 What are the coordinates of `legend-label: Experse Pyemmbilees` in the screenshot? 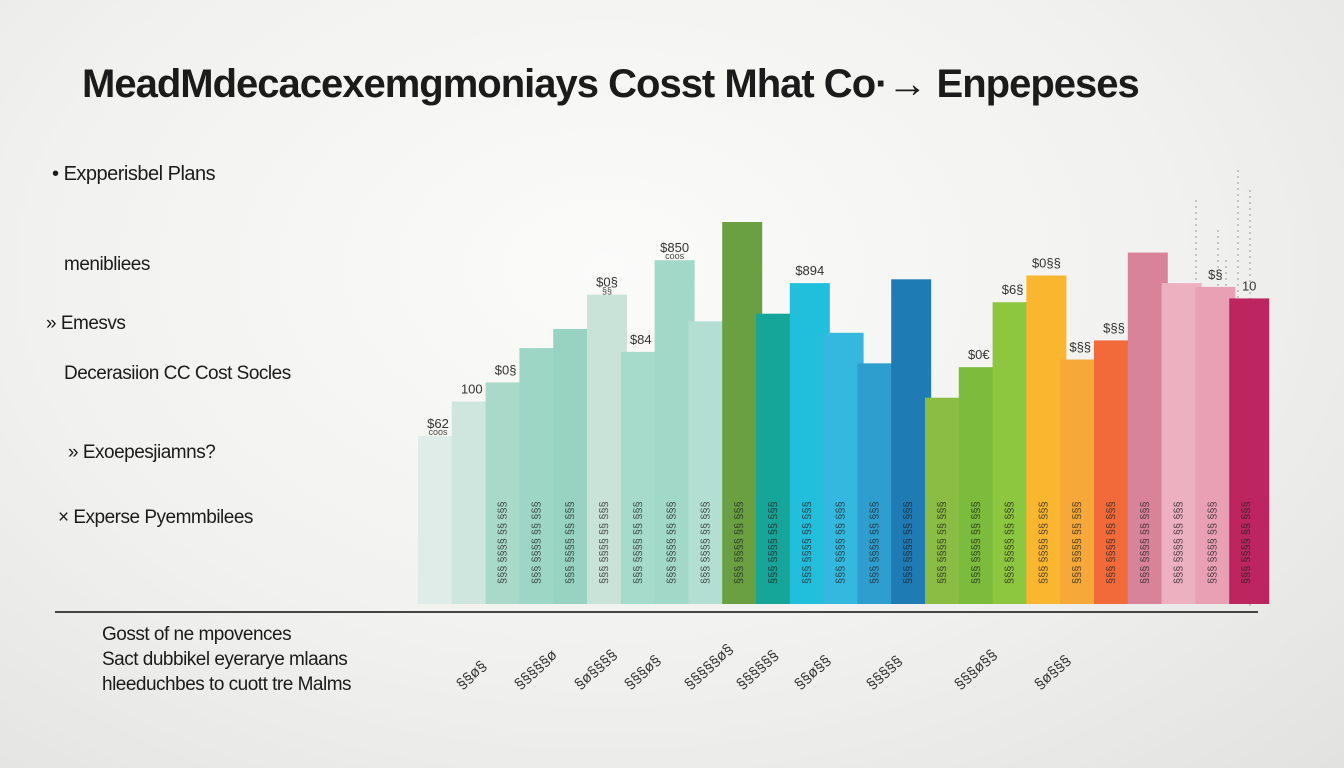 It's located at (163, 517).